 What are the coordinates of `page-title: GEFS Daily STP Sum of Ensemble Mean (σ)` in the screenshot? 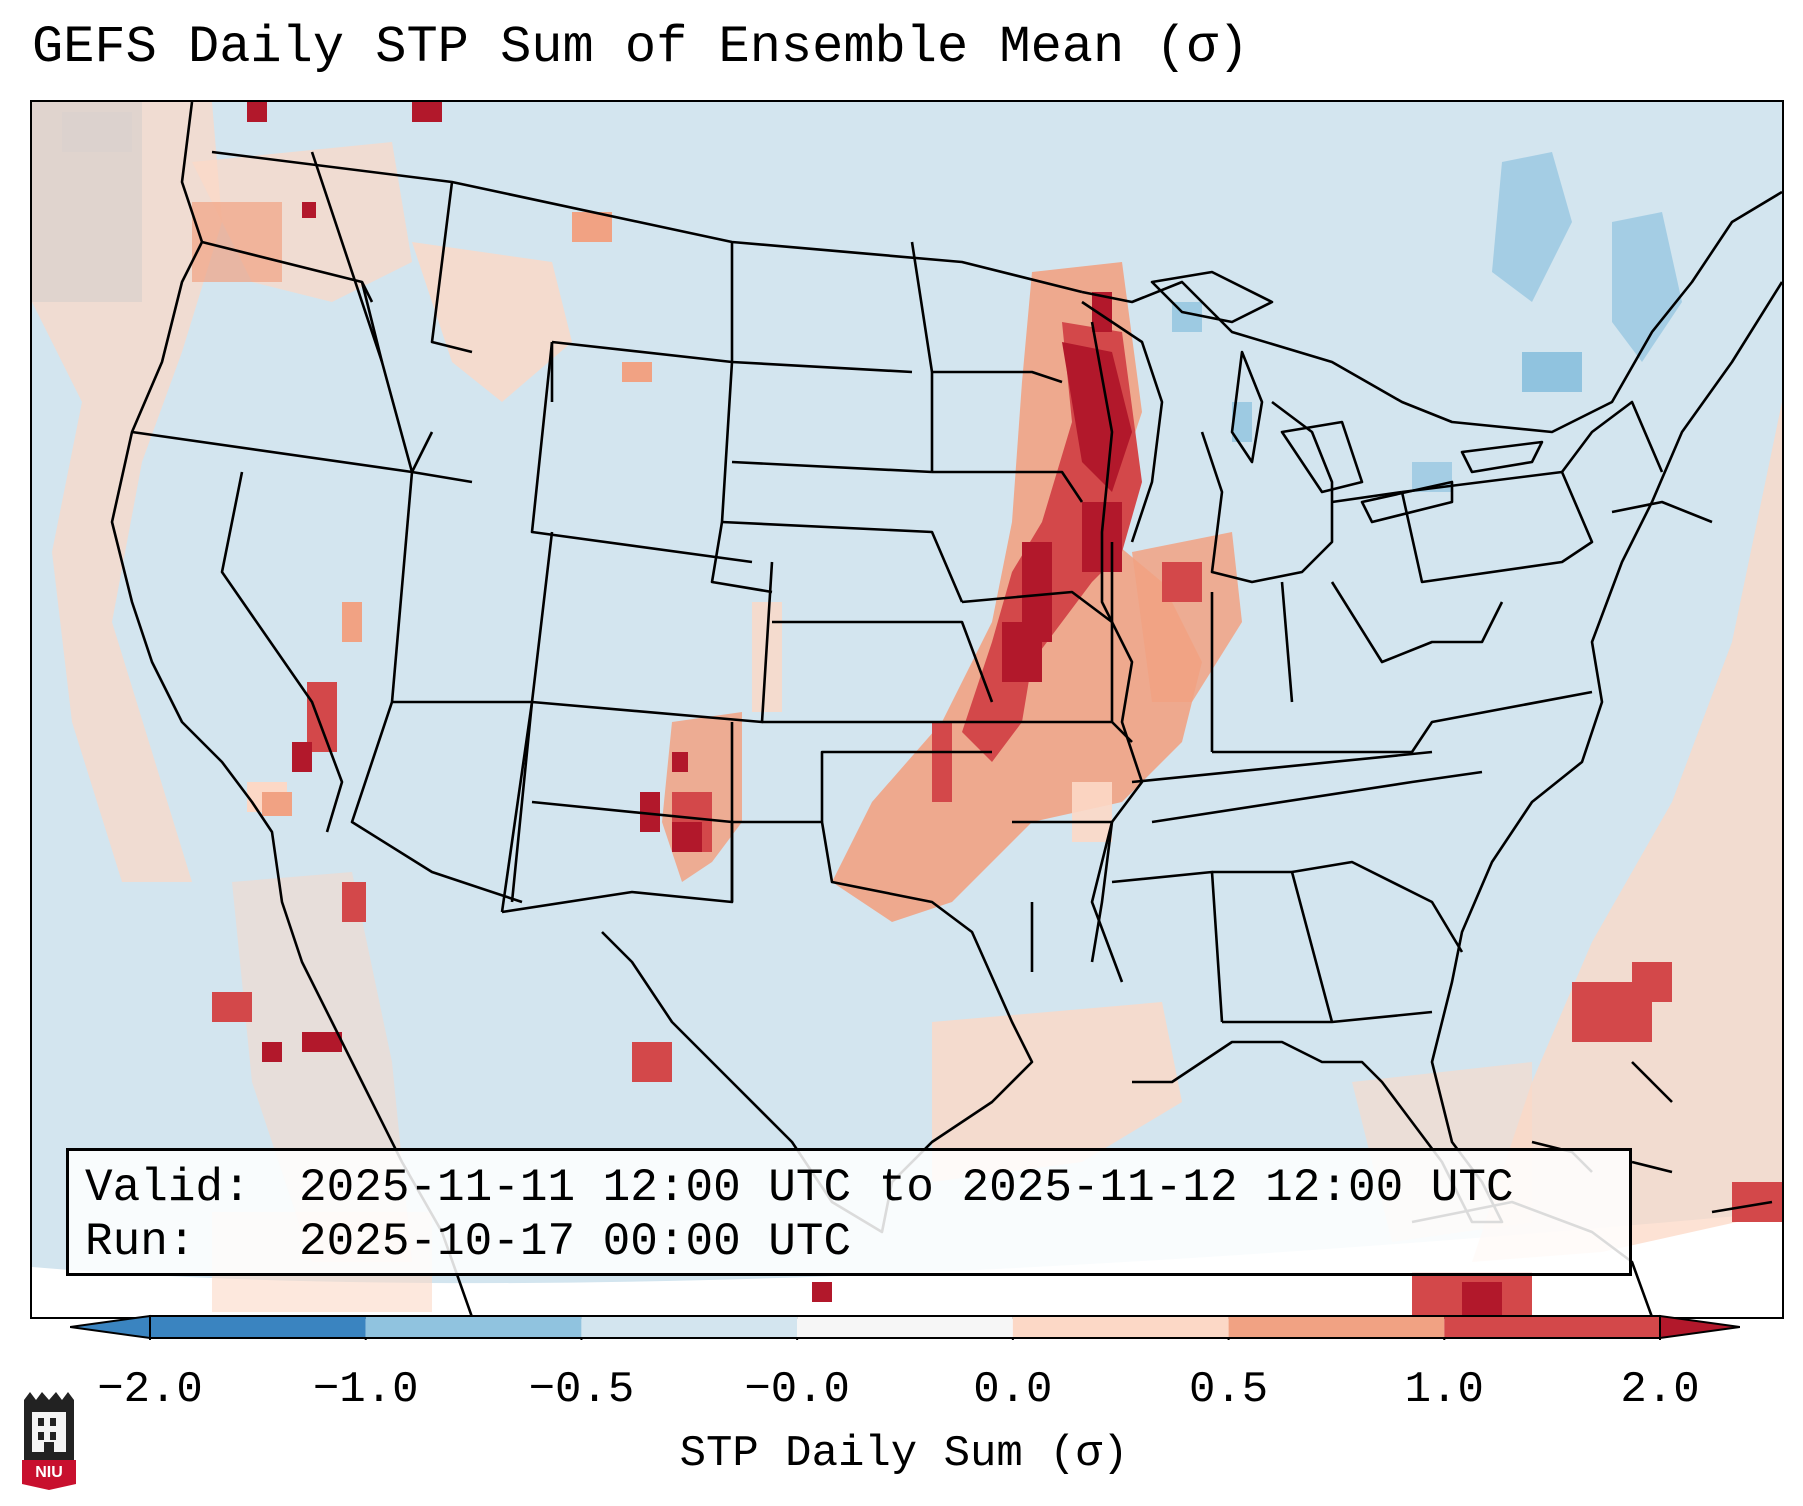 It's located at (640, 47).